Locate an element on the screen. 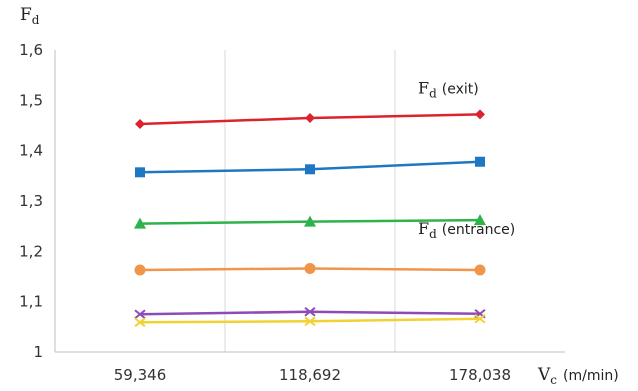 This screenshot has height=391, width=638. y-tick-label: 1,5 is located at coordinates (31, 100).